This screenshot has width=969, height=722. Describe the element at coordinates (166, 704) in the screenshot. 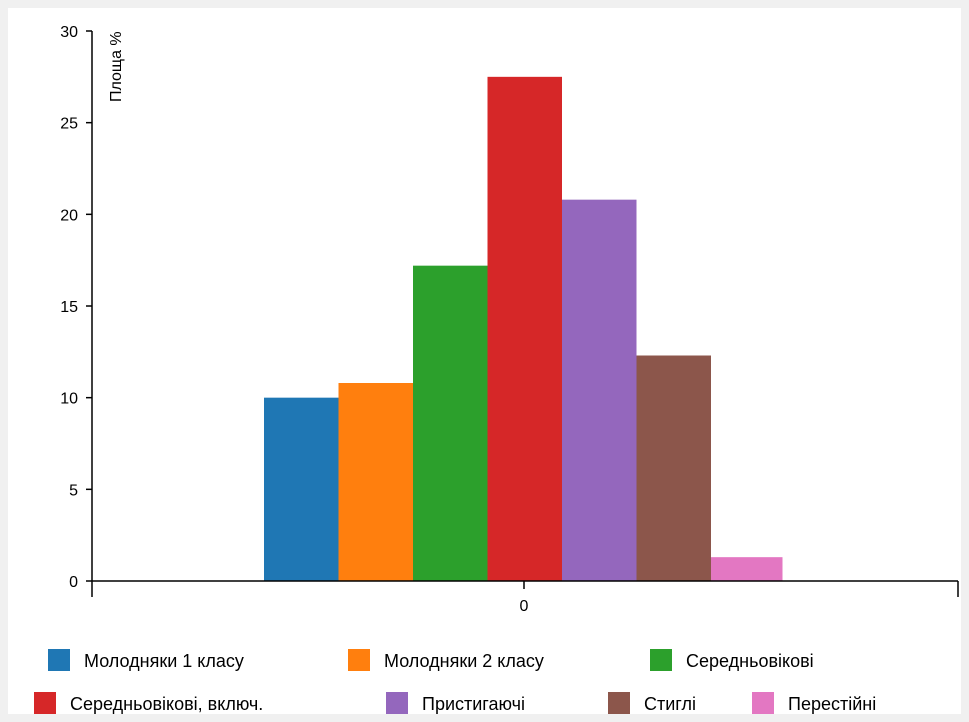

I see `legend-label: Середньовікові, включ.` at that location.